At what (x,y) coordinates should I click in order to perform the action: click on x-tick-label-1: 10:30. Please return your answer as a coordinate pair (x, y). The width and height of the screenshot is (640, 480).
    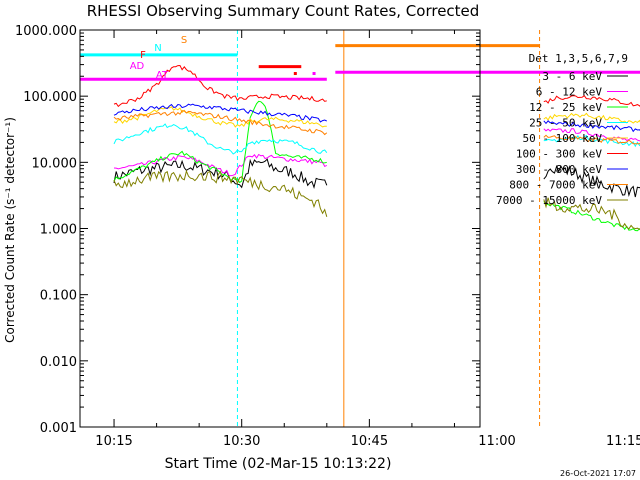
    Looking at the image, I should click on (241, 441).